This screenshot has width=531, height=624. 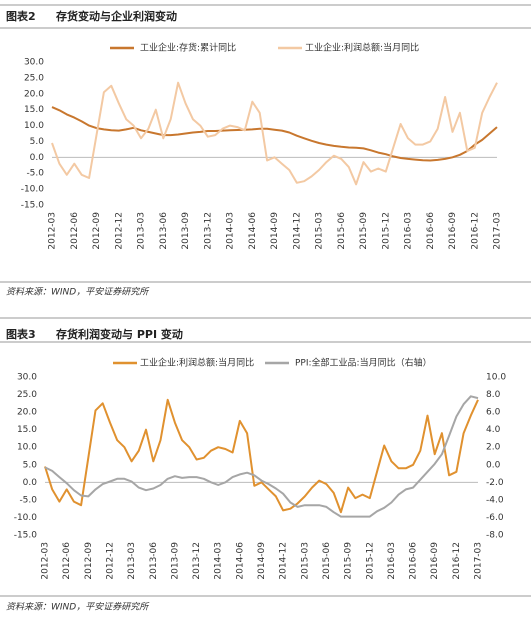 I want to click on y2-tick-label: 8.0, so click(x=493, y=395).